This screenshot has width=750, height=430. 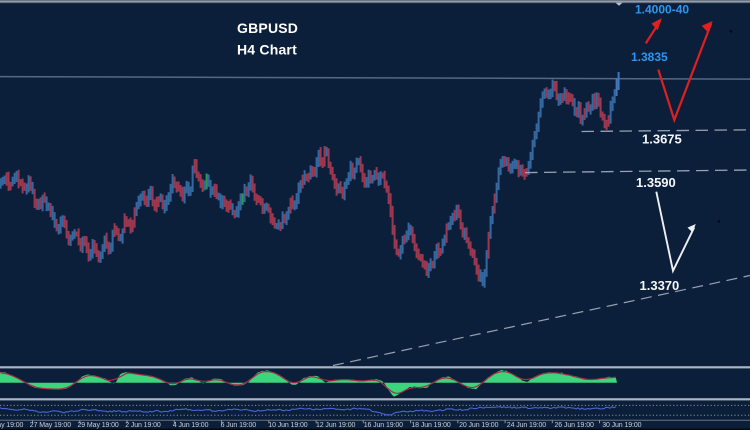 What do you see at coordinates (287, 425) in the screenshot?
I see `svg-text: 10 Jun 19:00` at bounding box center [287, 425].